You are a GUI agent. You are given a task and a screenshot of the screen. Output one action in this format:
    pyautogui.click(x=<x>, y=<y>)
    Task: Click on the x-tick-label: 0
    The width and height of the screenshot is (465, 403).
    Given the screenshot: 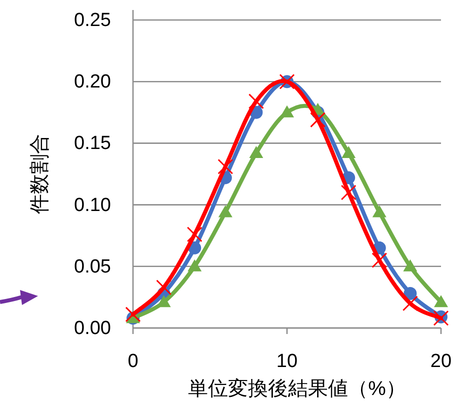 What is the action you would take?
    pyautogui.click(x=133, y=361)
    